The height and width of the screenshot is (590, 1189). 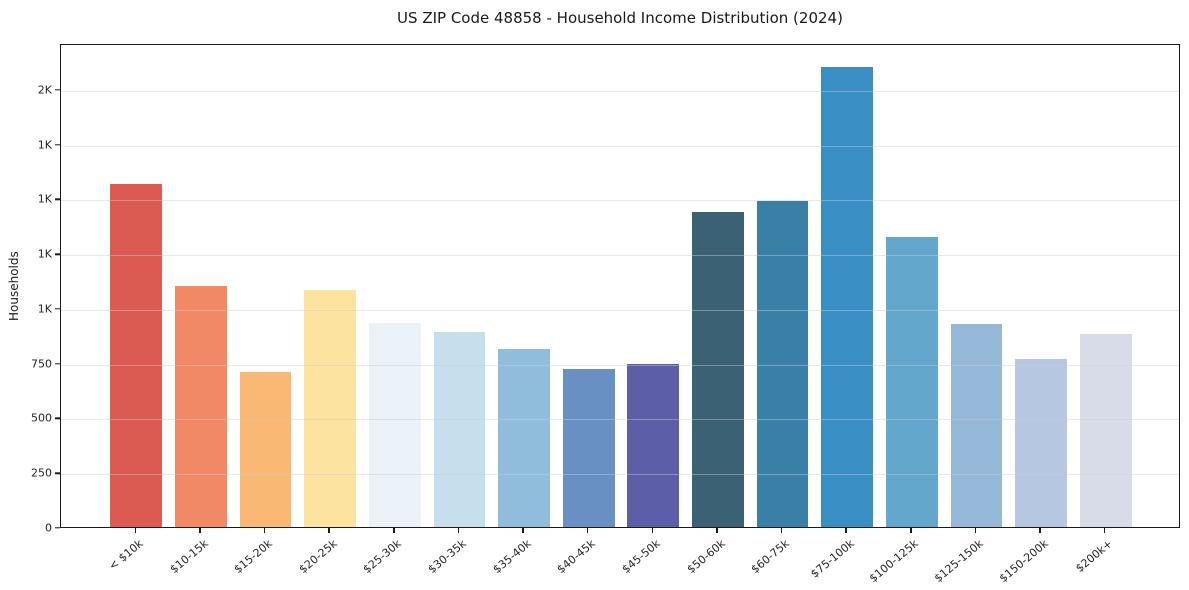 I want to click on xtick-label-$25-30k: $25-30k, so click(x=383, y=557).